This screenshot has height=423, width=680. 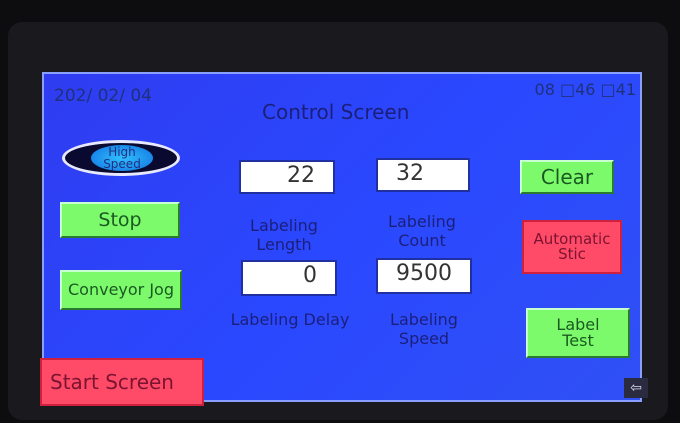 I want to click on stop-button: Stop, so click(x=120, y=220).